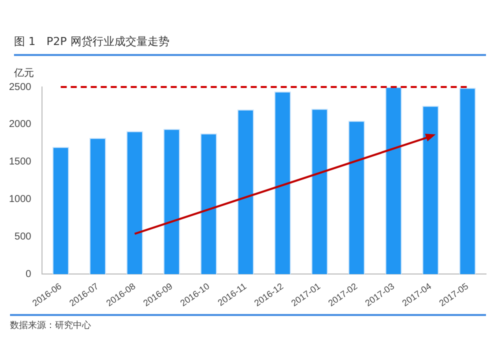  What do you see at coordinates (23, 237) in the screenshot?
I see `y-tick-label: 500` at bounding box center [23, 237].